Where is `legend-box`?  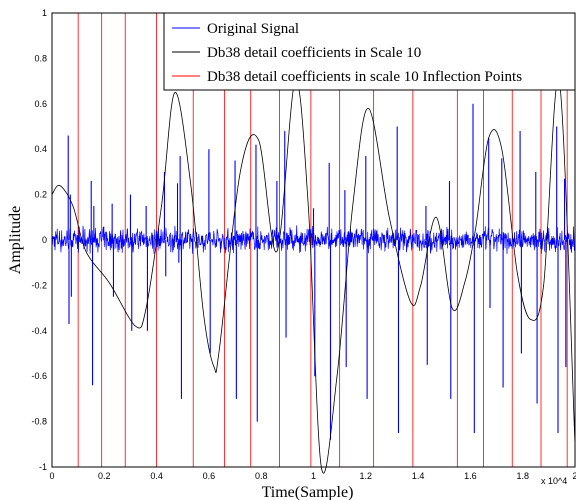 legend-box is located at coordinates (369, 51).